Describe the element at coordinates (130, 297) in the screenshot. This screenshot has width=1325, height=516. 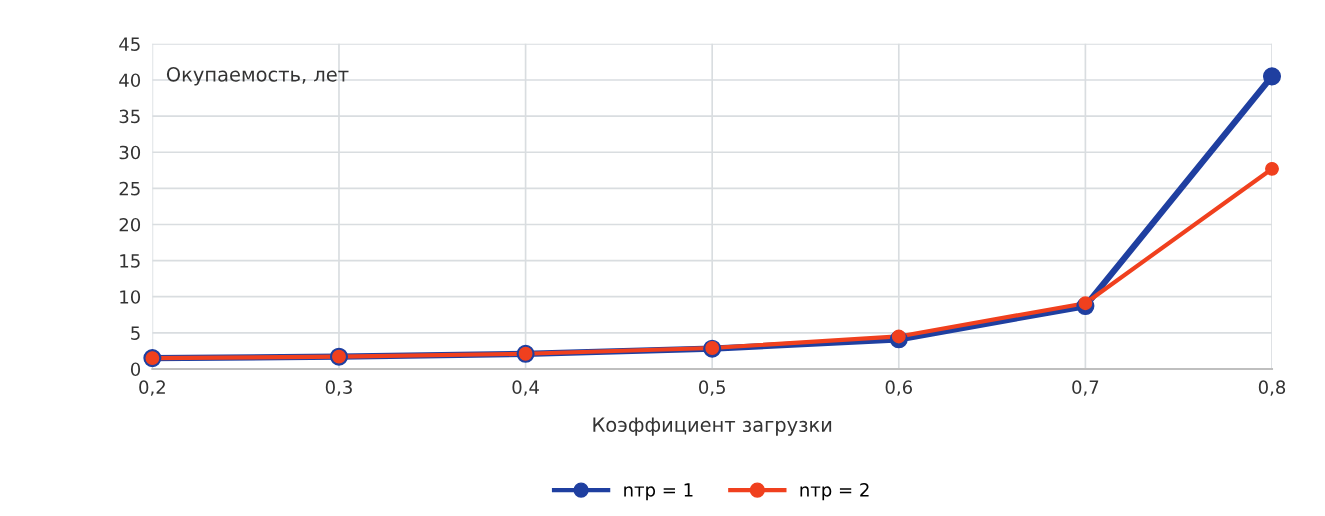
I see `y-tick-label: 10` at that location.